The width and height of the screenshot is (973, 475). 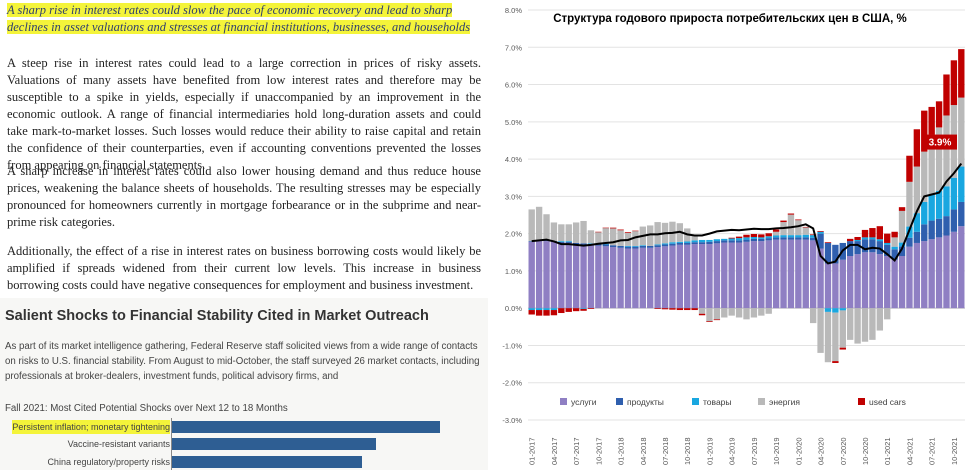 I want to click on x-tick-label: 10-2018, so click(x=687, y=451).